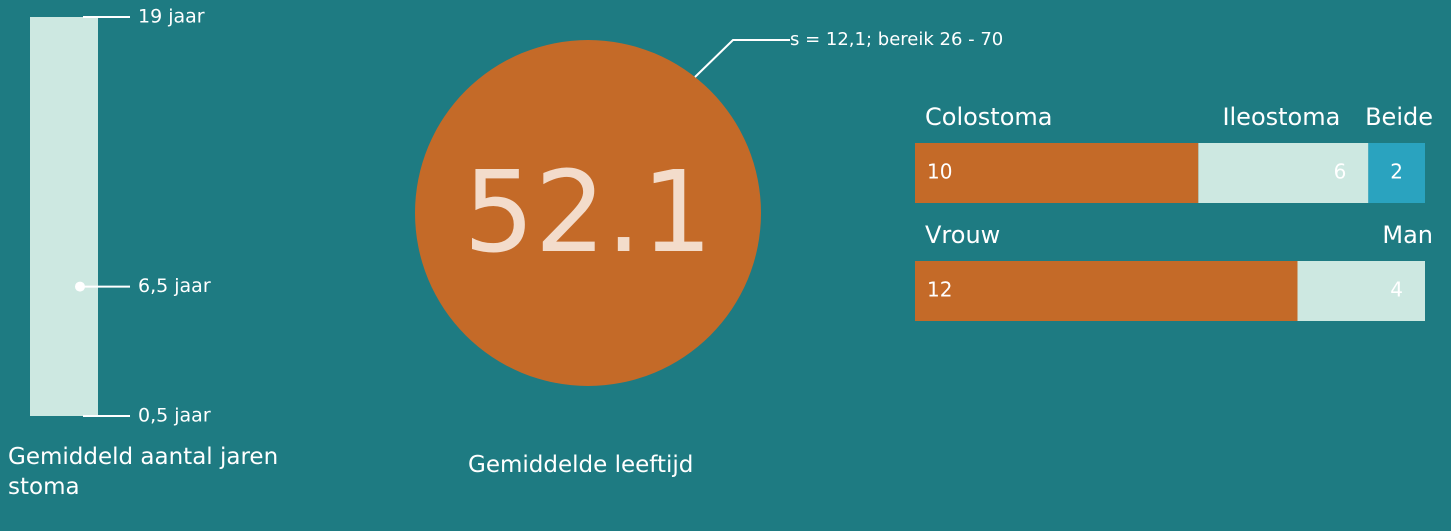 Image resolution: width=1451 pixels, height=531 pixels. Describe the element at coordinates (1407, 235) in the screenshot. I see `segment-name: Man` at that location.